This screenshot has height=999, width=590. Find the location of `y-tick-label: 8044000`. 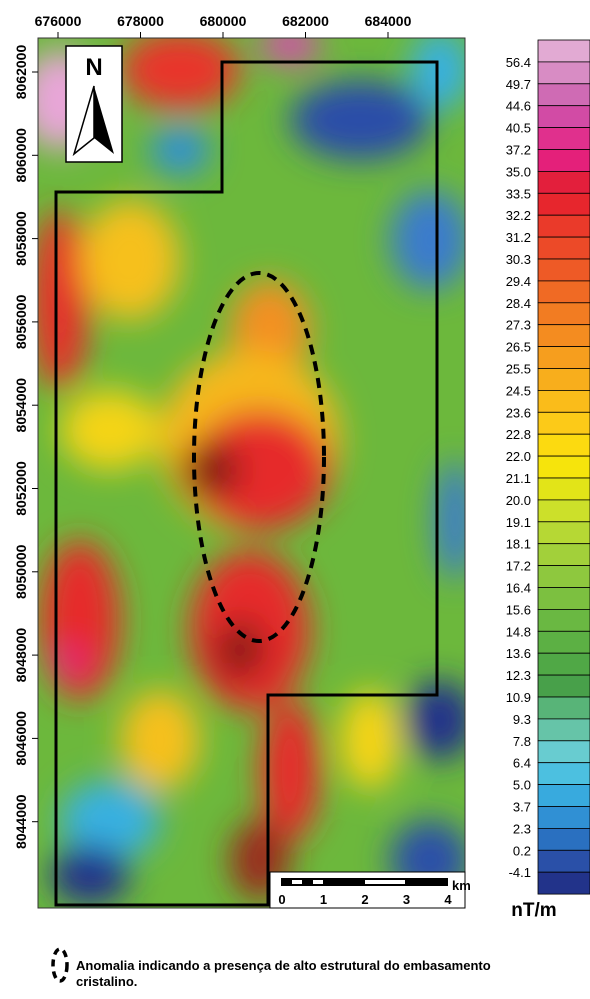

y-tick-label: 8044000 is located at coordinates (21, 821).